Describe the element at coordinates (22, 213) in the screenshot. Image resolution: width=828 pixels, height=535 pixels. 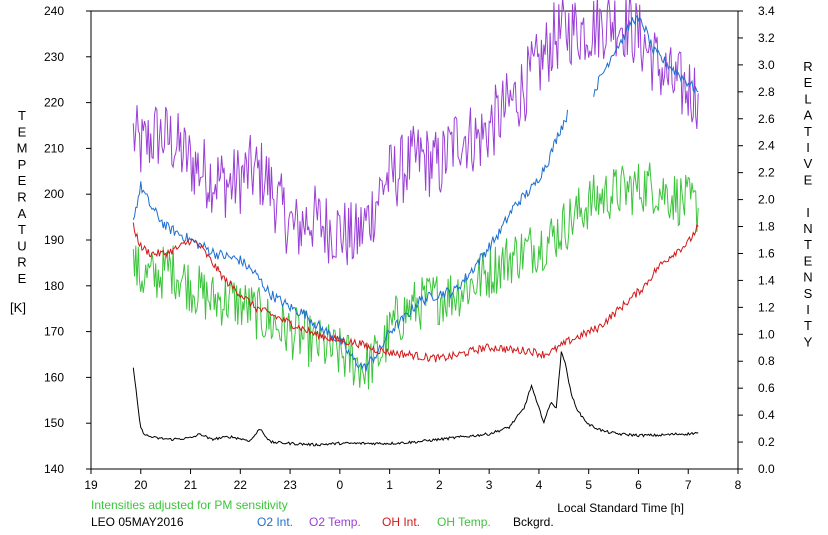
I see `y-left-title-letter: A` at that location.